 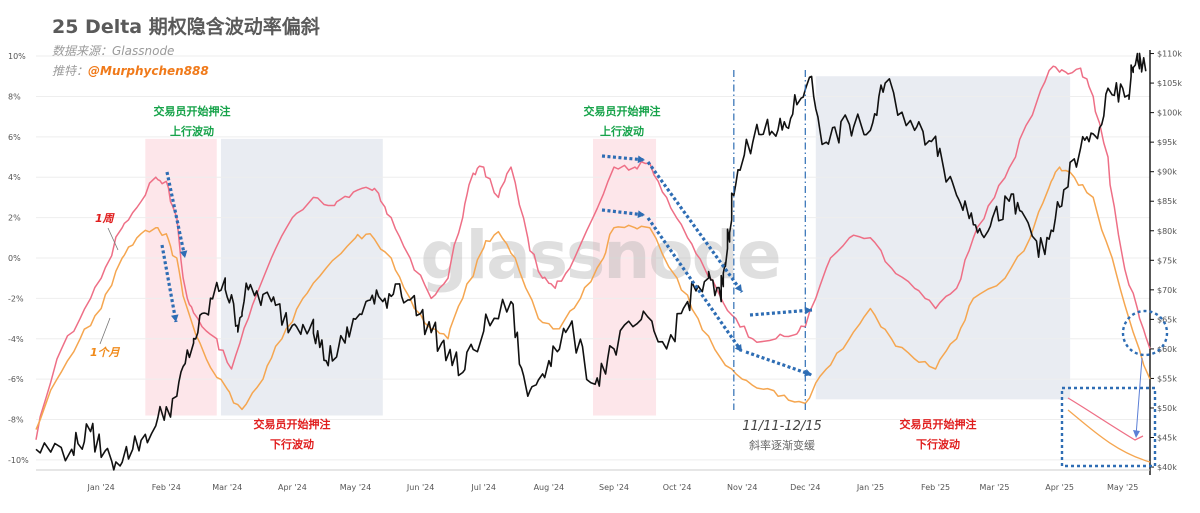 I want to click on chart-title: 25 Delta 期权隐含波动率偏斜, so click(x=186, y=27).